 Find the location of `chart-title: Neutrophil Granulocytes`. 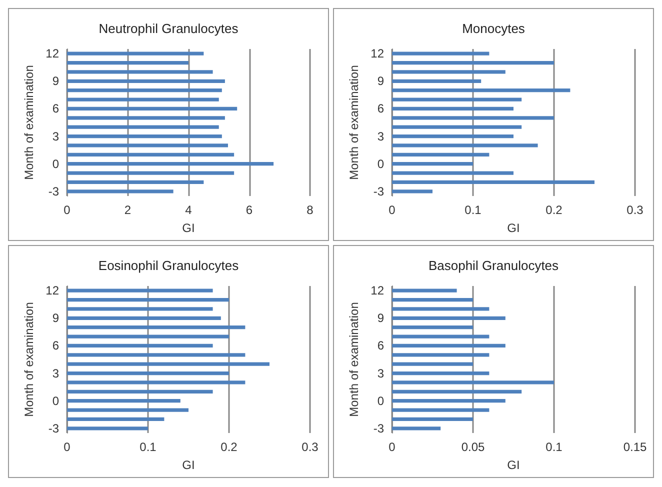

chart-title: Neutrophil Granulocytes is located at coordinates (168, 28).